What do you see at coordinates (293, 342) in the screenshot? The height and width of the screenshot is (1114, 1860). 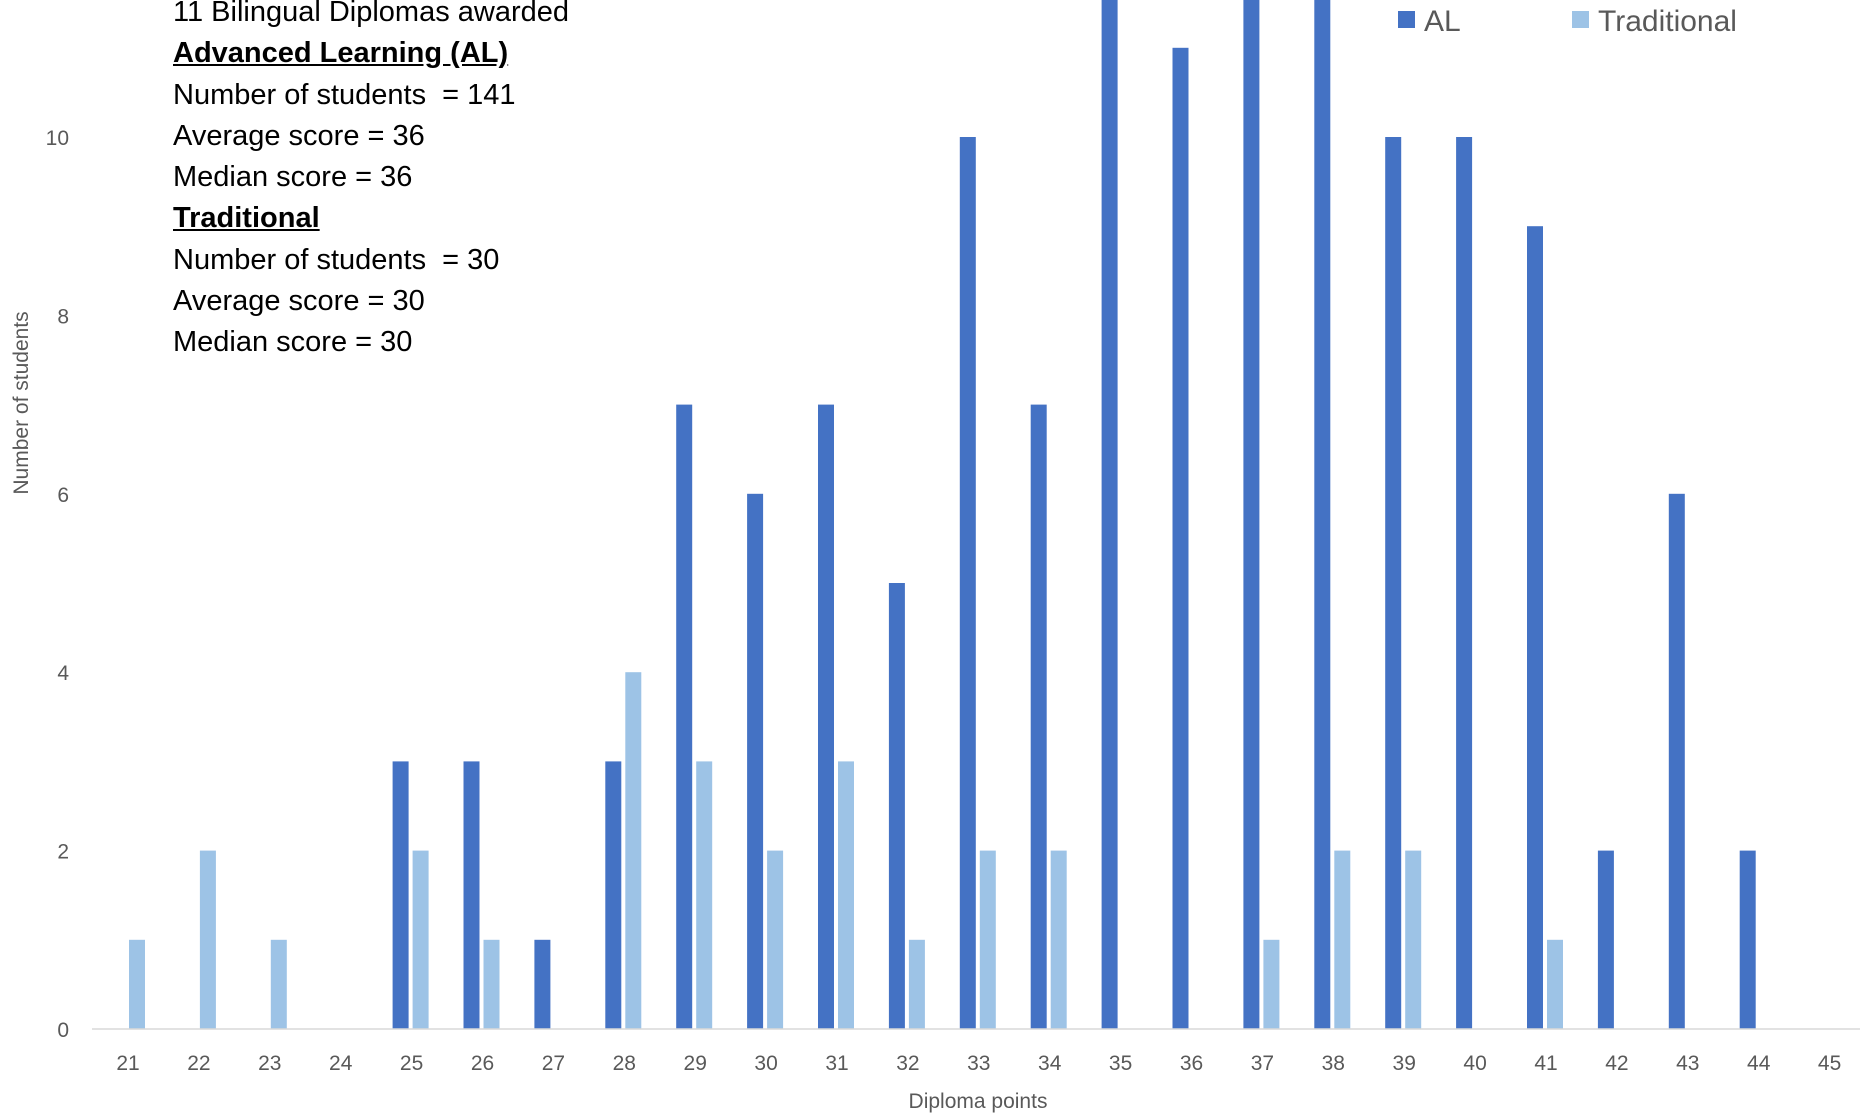 I see `annotation-line: Median score = 30` at bounding box center [293, 342].